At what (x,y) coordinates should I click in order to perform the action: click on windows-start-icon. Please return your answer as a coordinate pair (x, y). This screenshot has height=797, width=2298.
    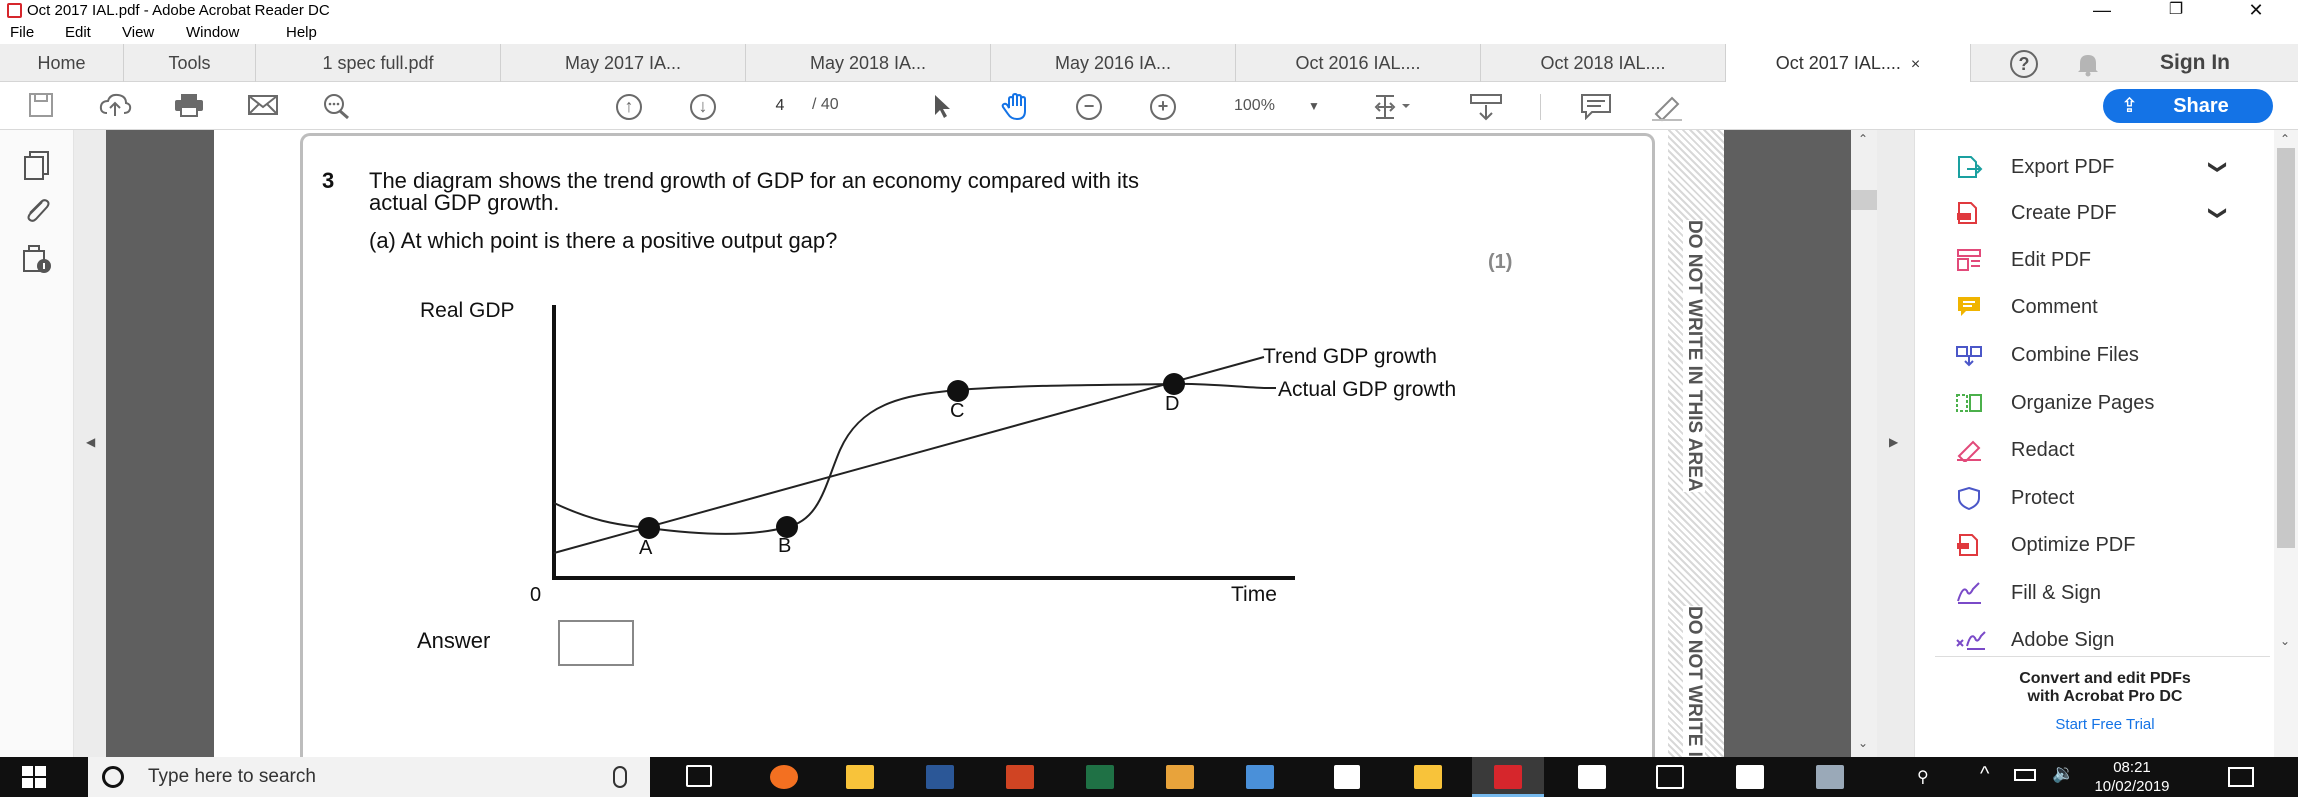
    Looking at the image, I should click on (34, 777).